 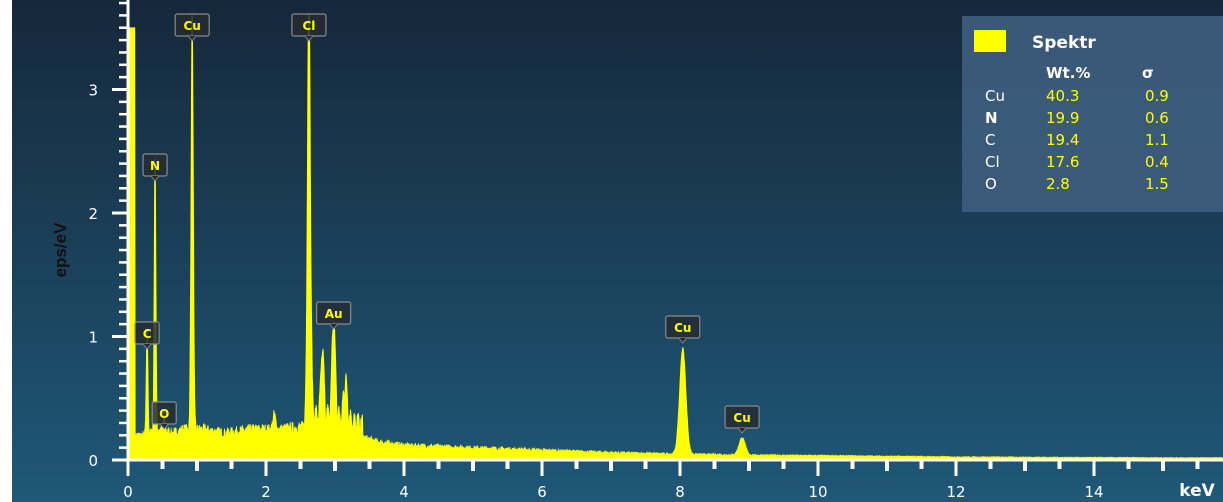 What do you see at coordinates (680, 492) in the screenshot?
I see `x-tick-label: 8` at bounding box center [680, 492].